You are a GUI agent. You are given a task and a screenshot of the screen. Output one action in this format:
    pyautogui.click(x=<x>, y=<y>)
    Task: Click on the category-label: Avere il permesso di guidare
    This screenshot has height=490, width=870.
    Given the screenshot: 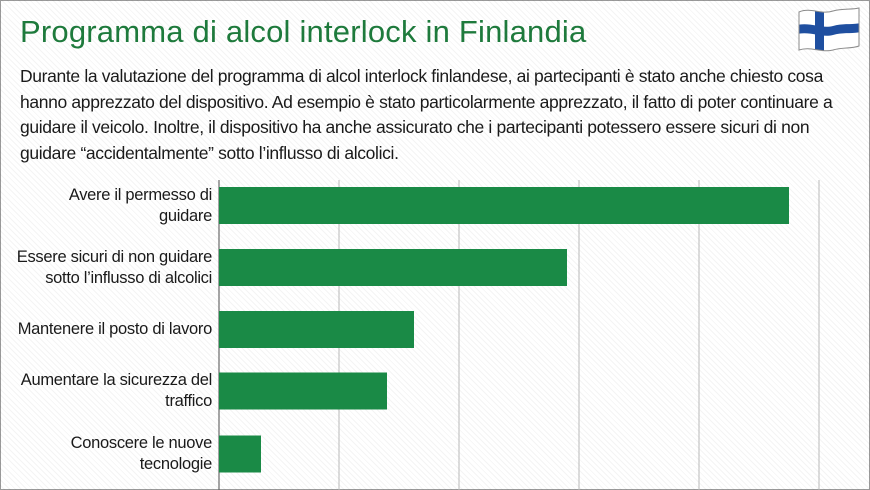 What is the action you would take?
    pyautogui.click(x=140, y=205)
    